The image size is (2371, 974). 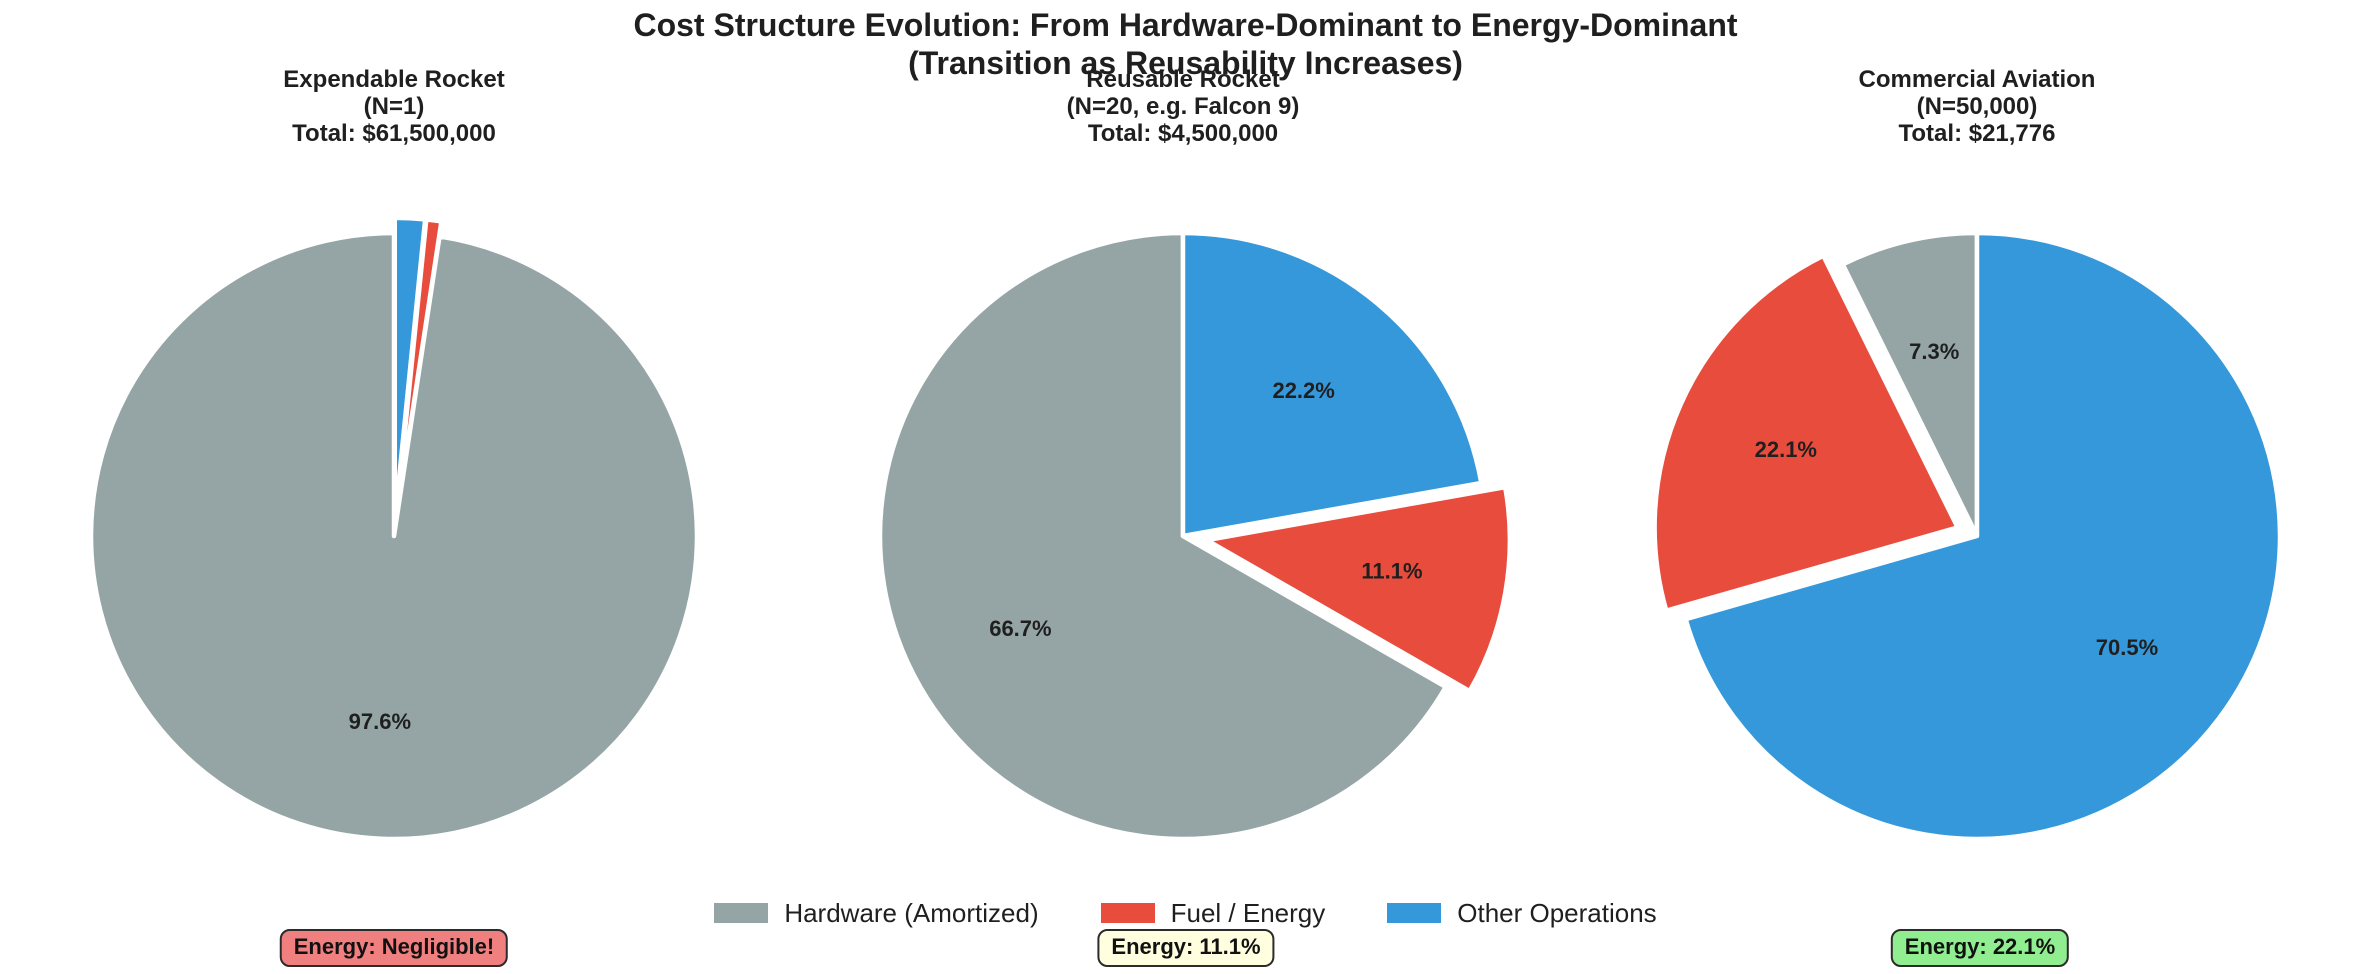 What do you see at coordinates (1020, 628) in the screenshot?
I see `pie-1-pct-label-hardware: 66.7%` at bounding box center [1020, 628].